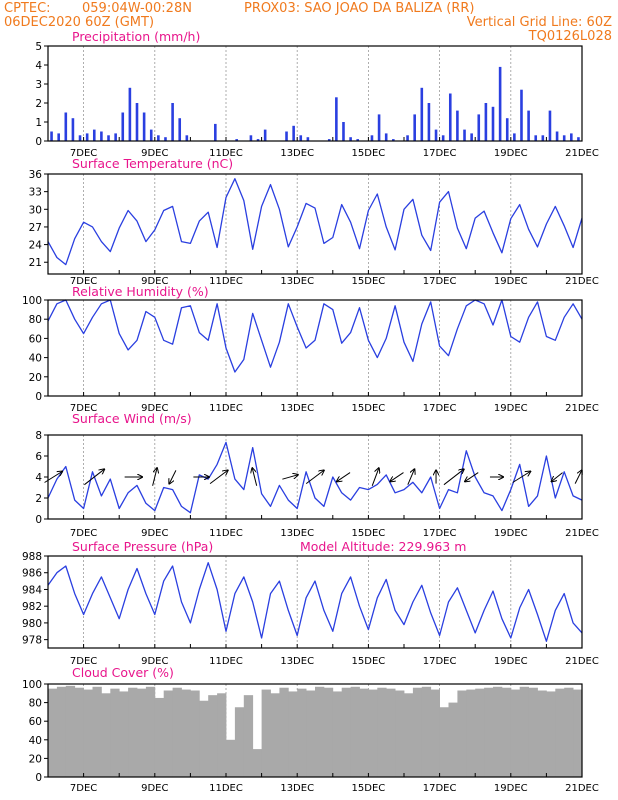  What do you see at coordinates (32, 557) in the screenshot?
I see `y-tick-label: 988` at bounding box center [32, 557].